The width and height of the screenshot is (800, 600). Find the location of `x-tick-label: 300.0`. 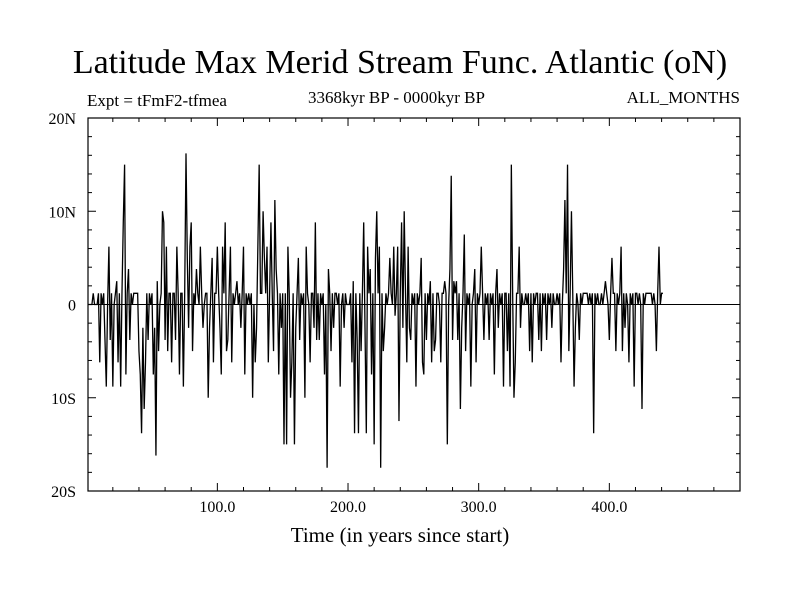

x-tick-label: 300.0 is located at coordinates (479, 507).